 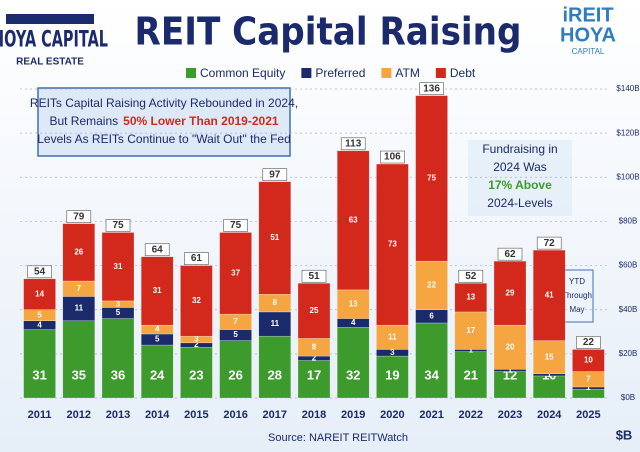 What do you see at coordinates (431, 415) in the screenshot?
I see `x-tick-label: 2021` at bounding box center [431, 415].